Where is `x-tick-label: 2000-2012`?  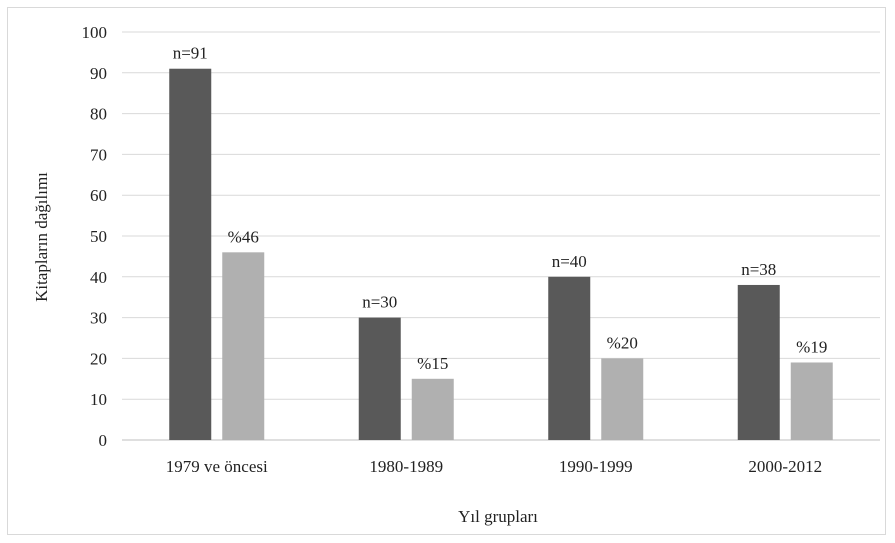 x-tick-label: 2000-2012 is located at coordinates (785, 466).